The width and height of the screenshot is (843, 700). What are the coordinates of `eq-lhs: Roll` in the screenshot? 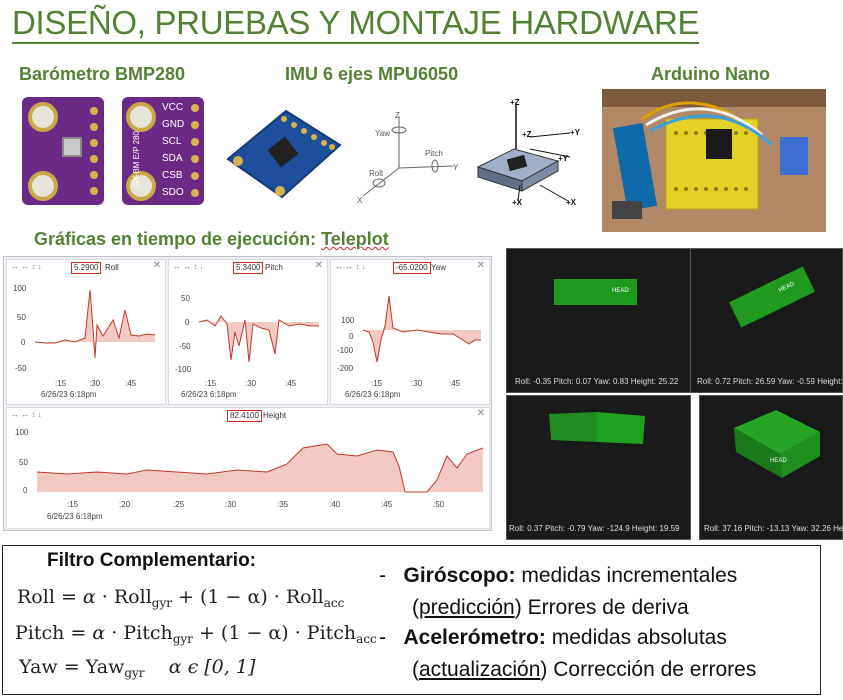 It's located at (36, 597).